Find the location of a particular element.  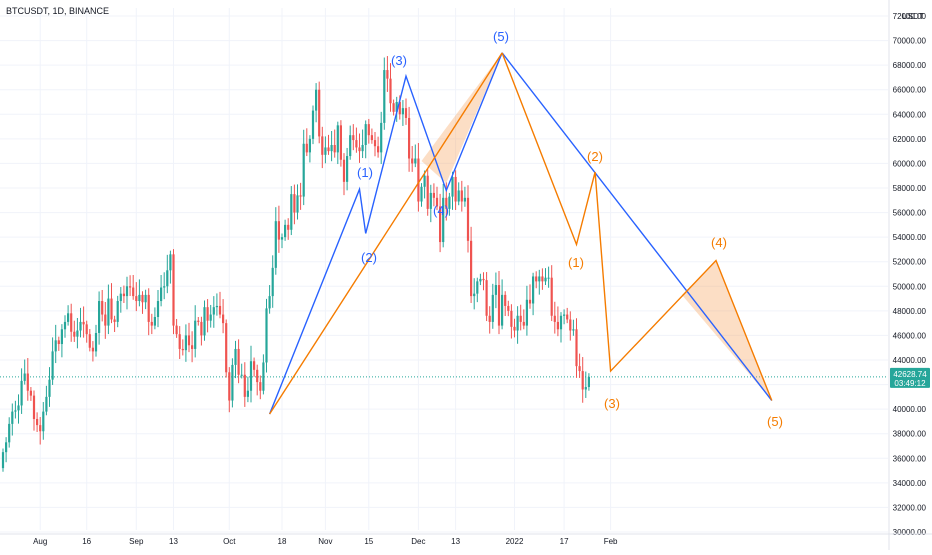

y-tick-label: 30000.00 is located at coordinates (910, 532).